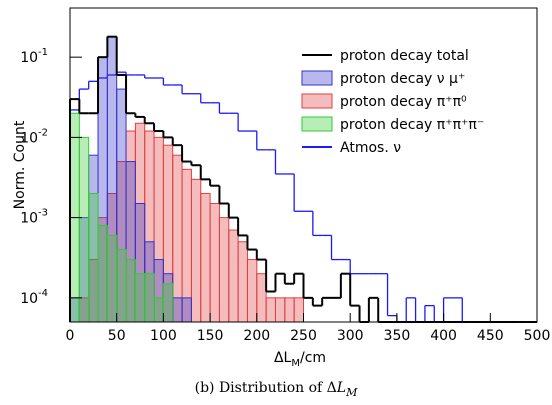 This screenshot has width=552, height=405. Describe the element at coordinates (163, 336) in the screenshot. I see `x-tick-label: 100` at that location.